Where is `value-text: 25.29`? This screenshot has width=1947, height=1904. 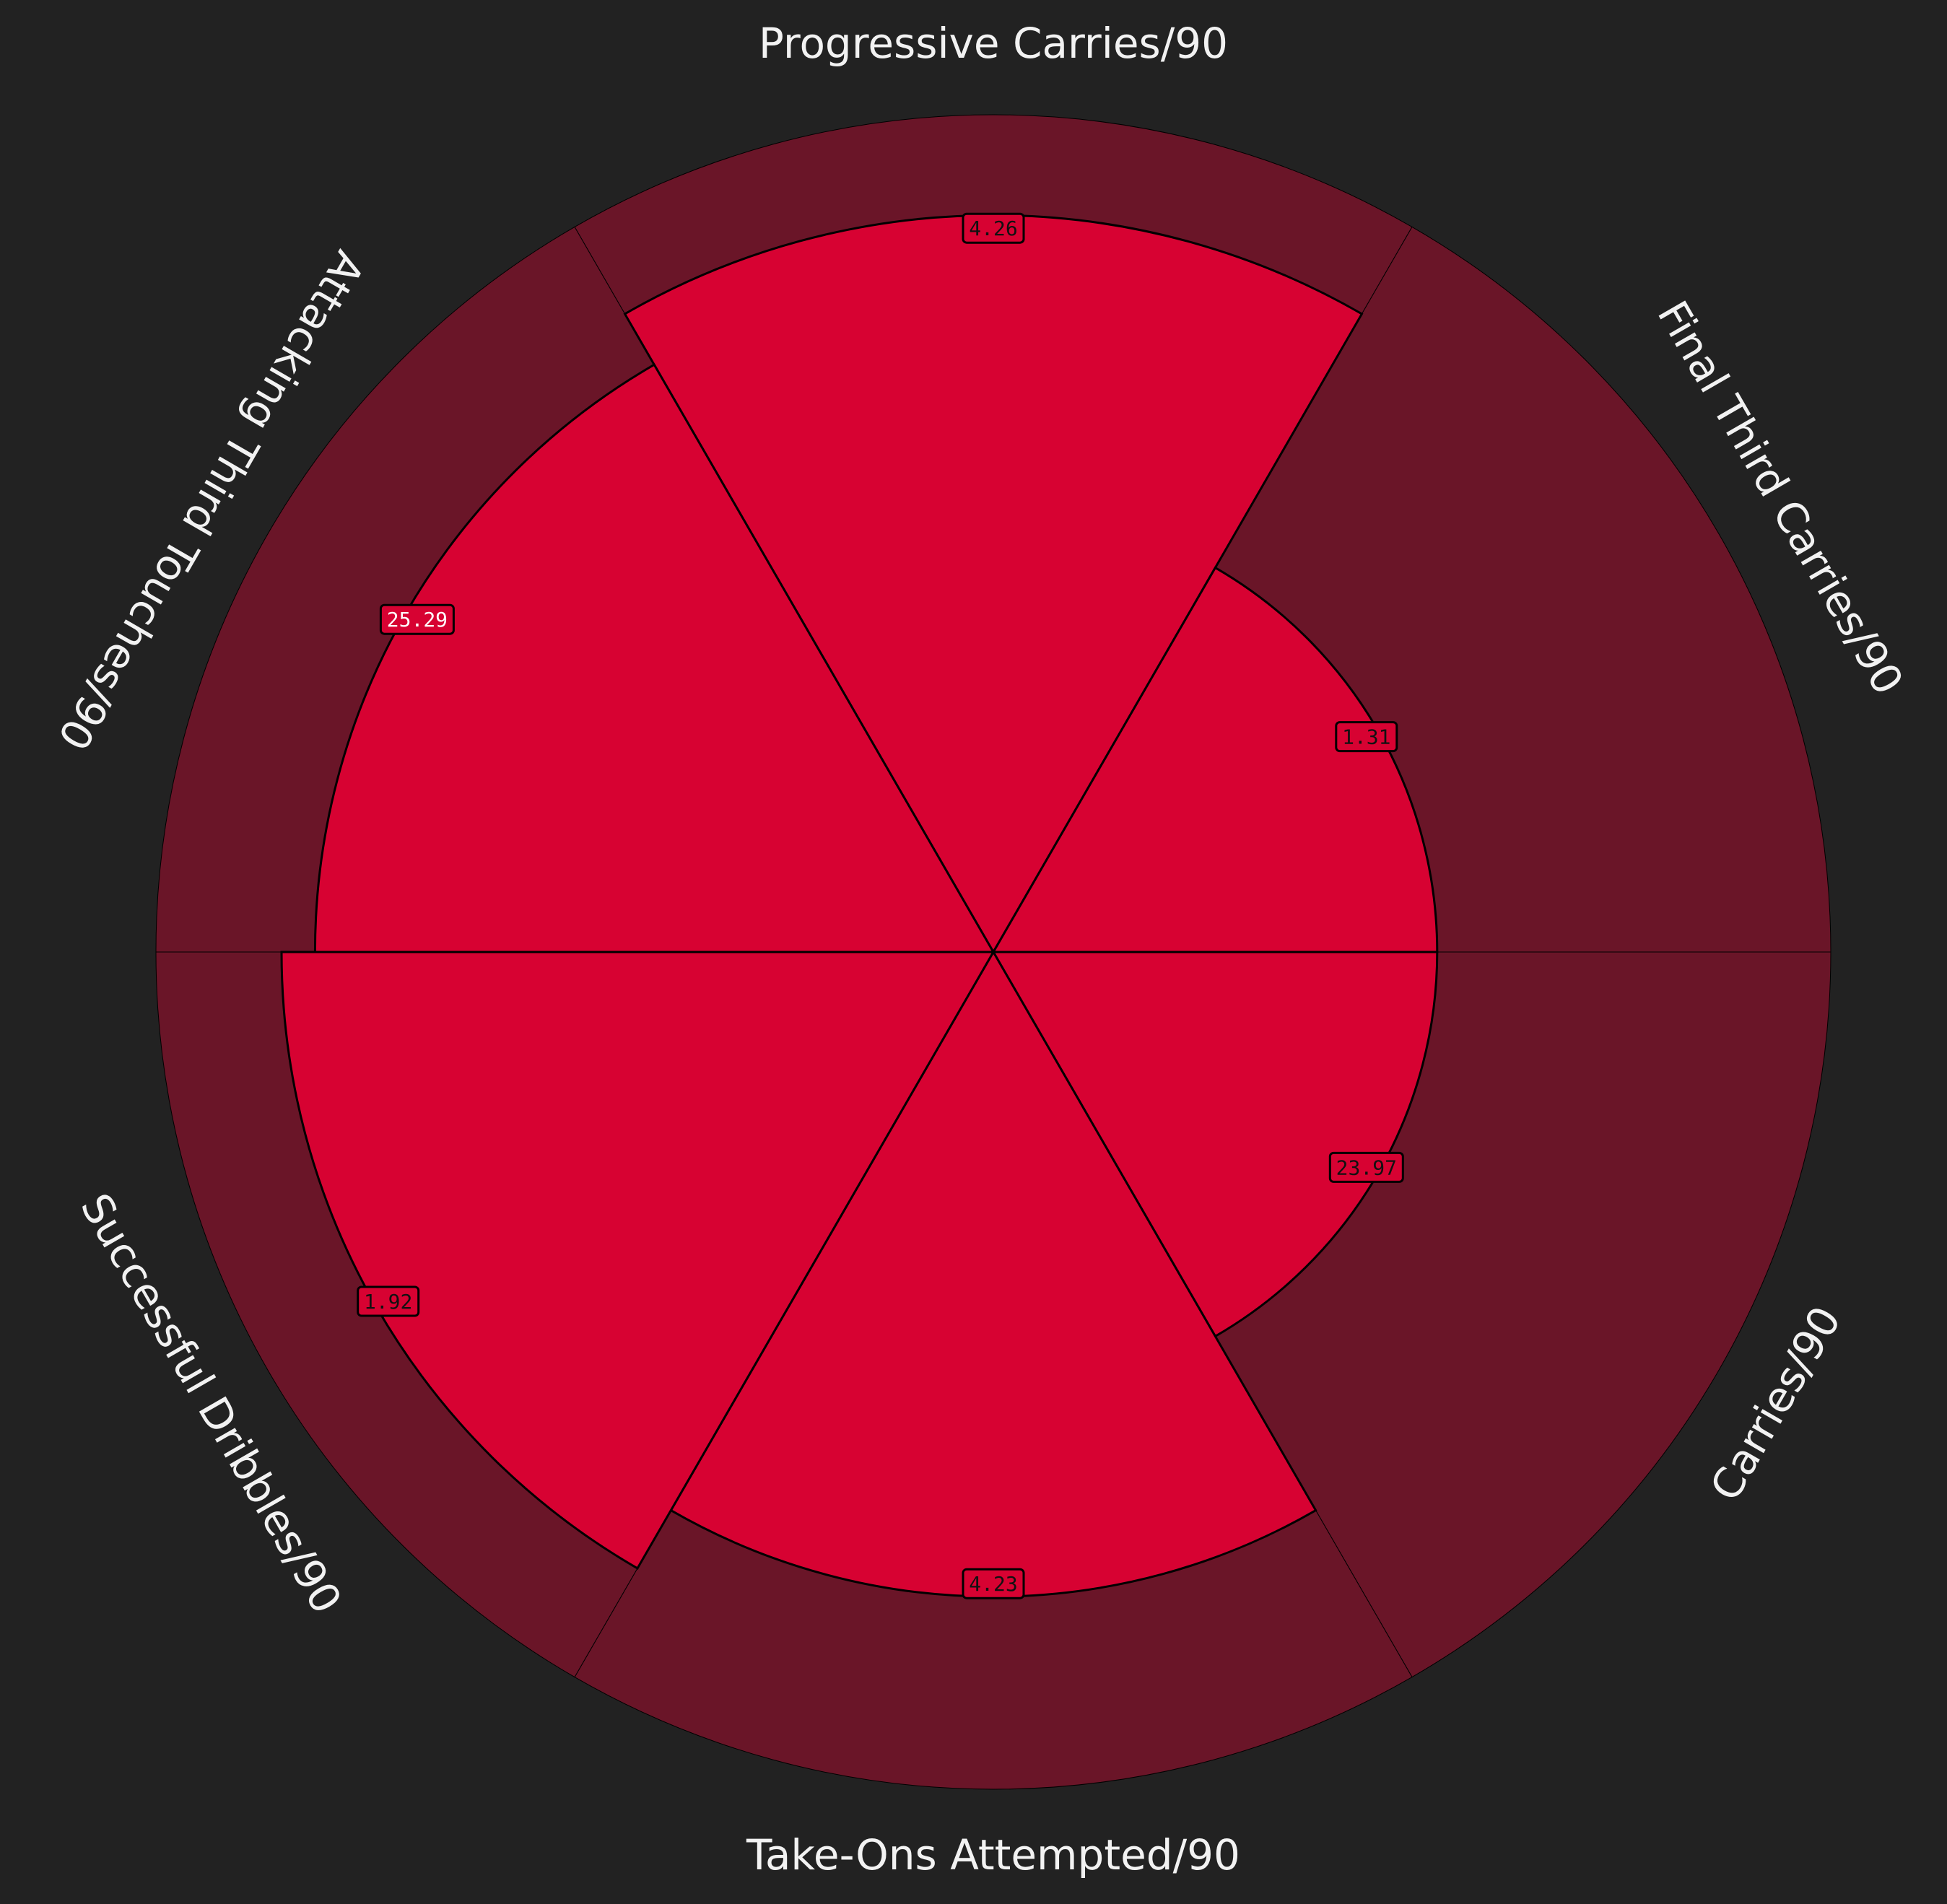
value-text: 25.29 is located at coordinates (418, 620).